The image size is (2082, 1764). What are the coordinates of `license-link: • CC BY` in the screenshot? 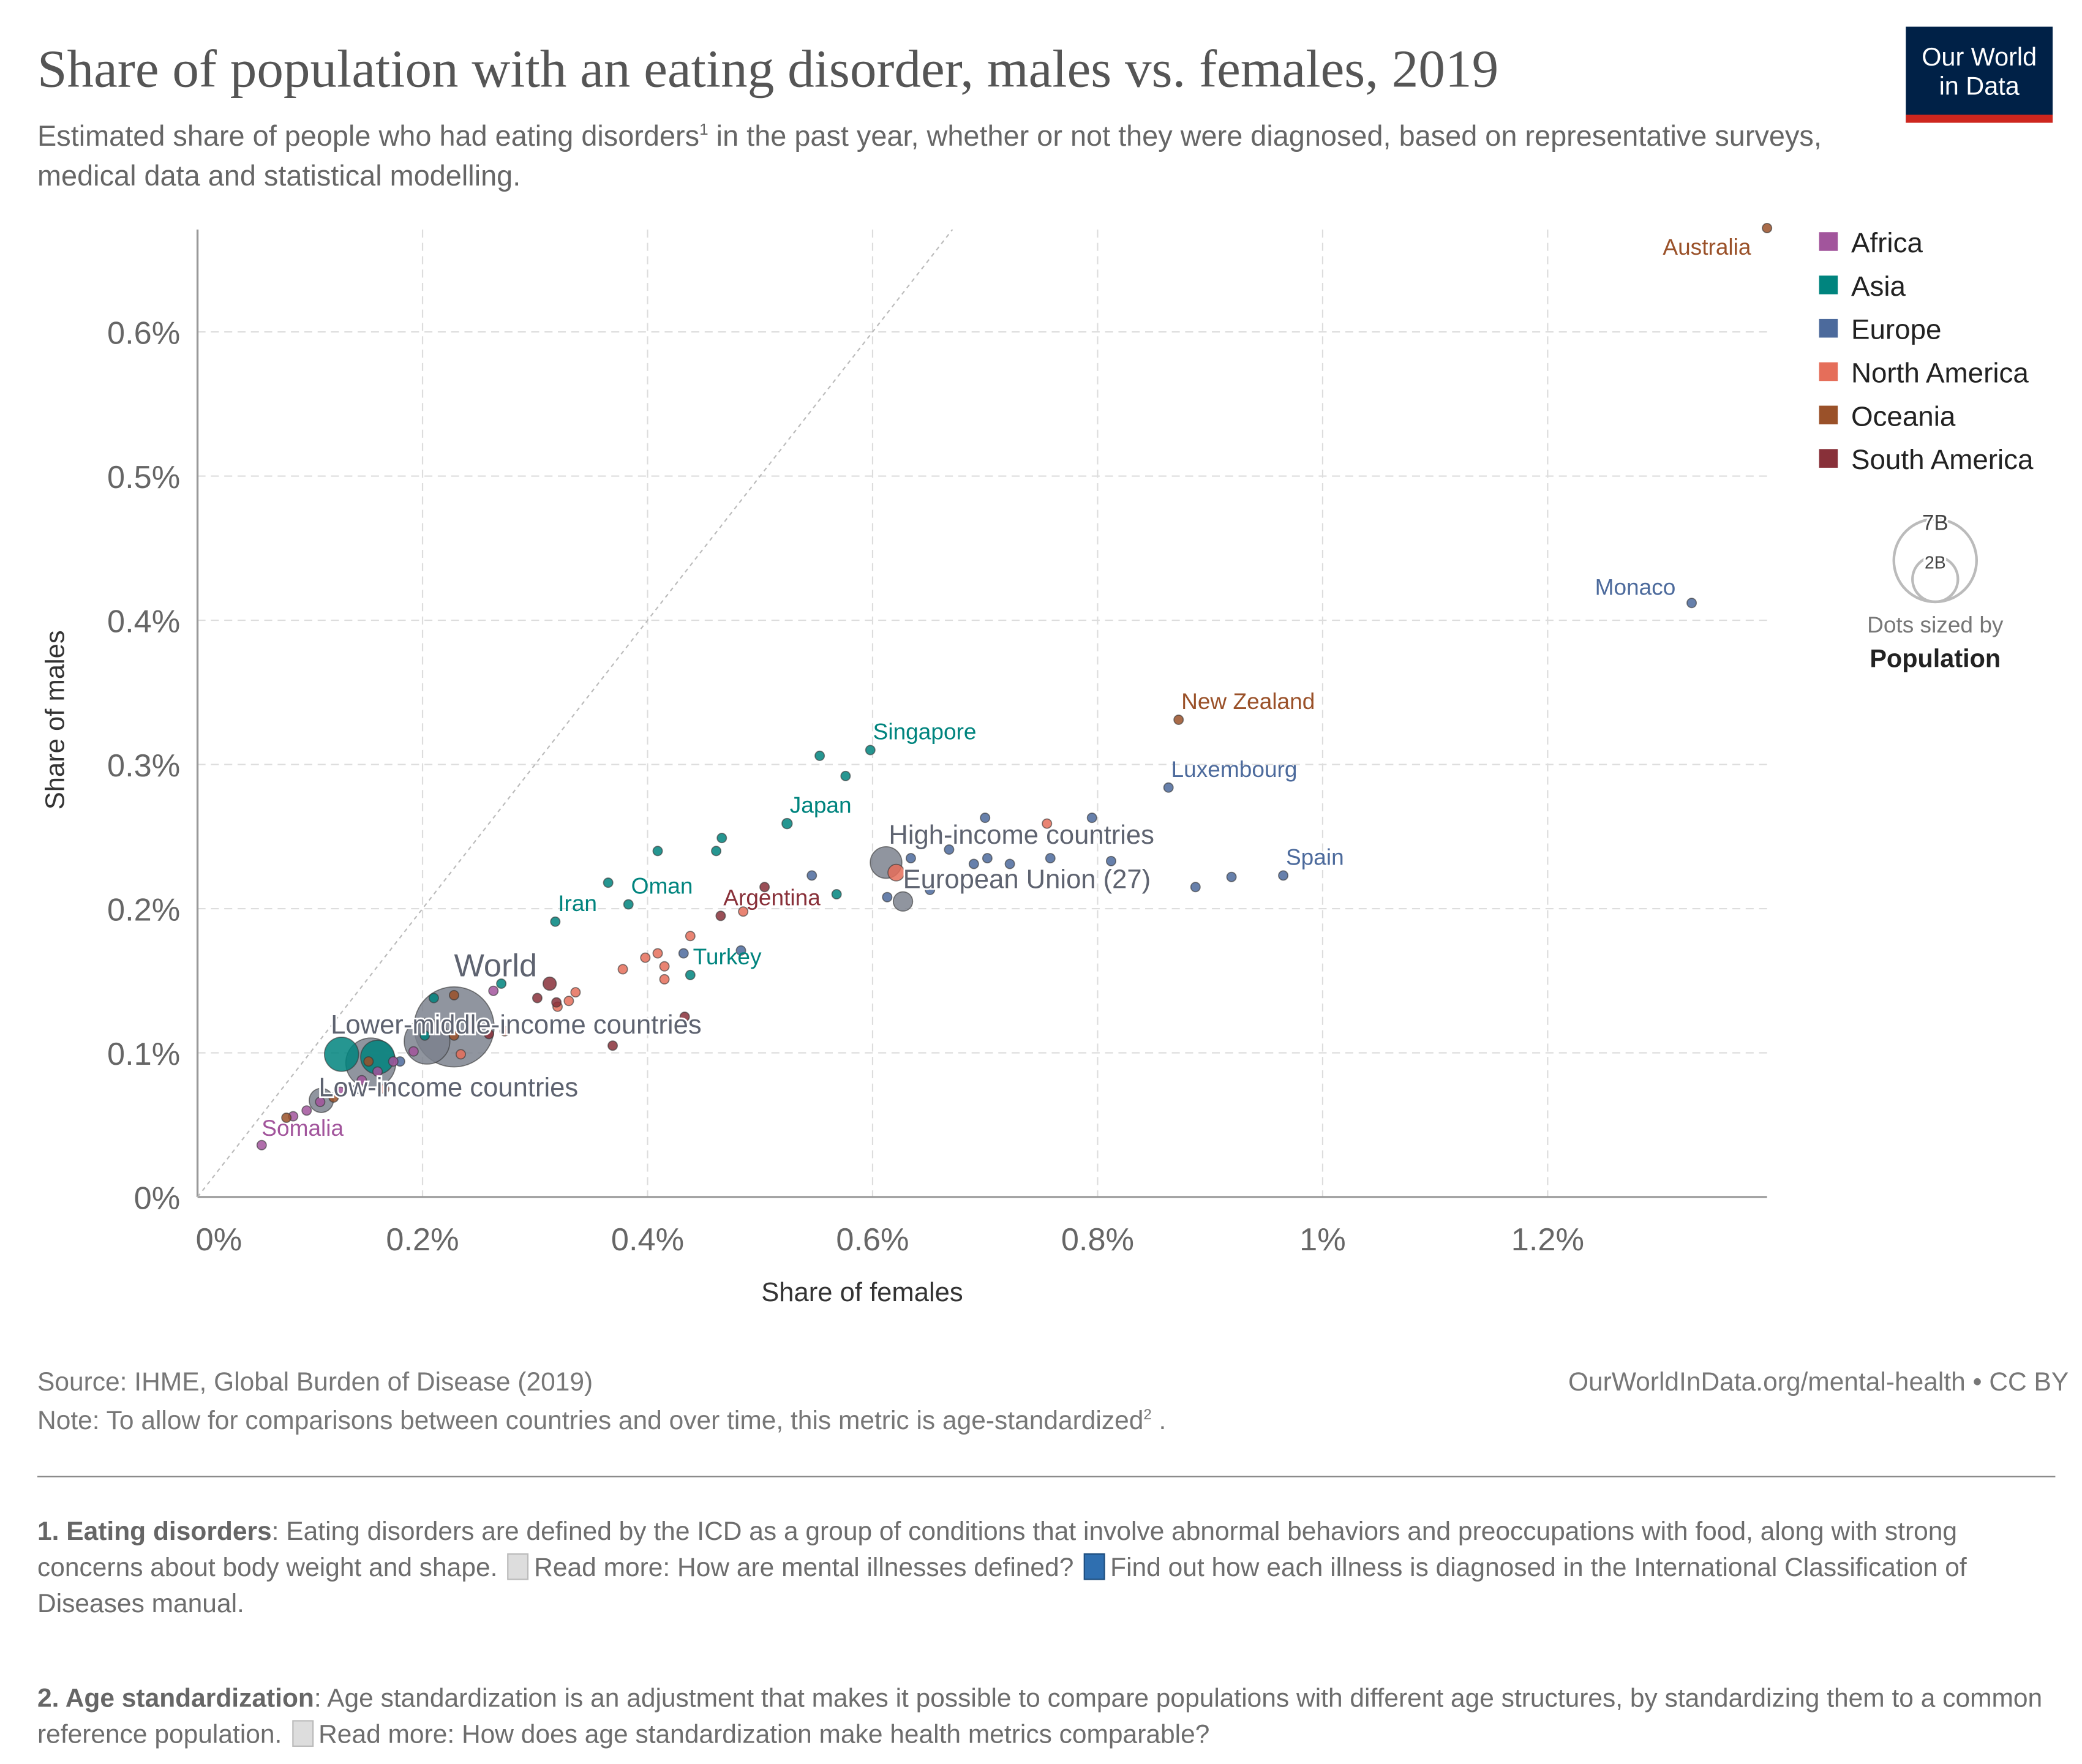 It's located at (2017, 1382).